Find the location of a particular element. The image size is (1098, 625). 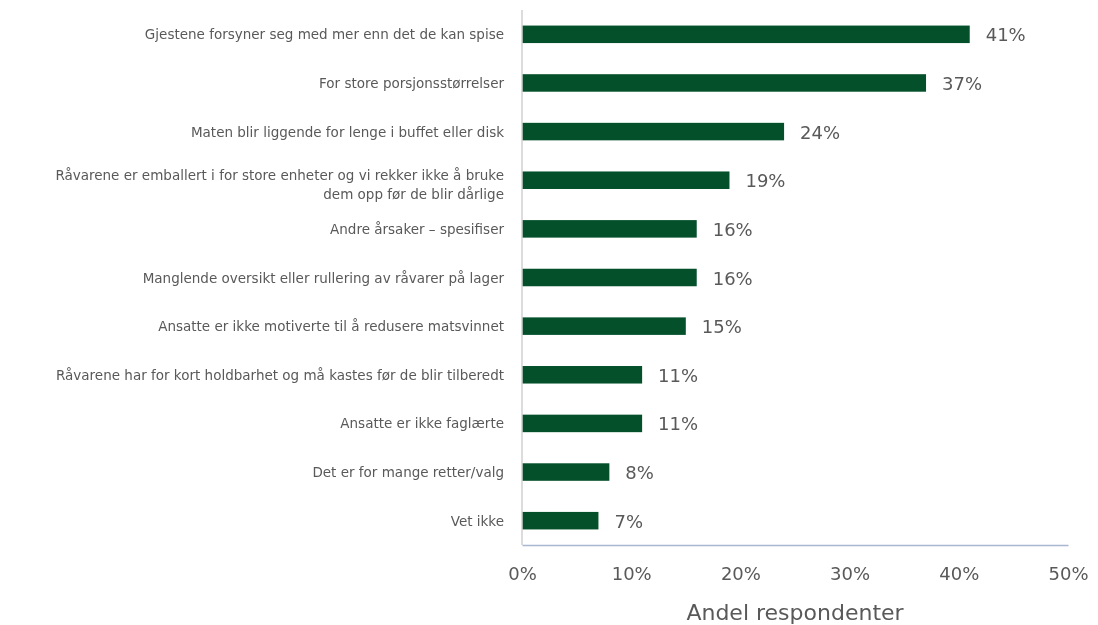

data-label: 24% is located at coordinates (820, 132).